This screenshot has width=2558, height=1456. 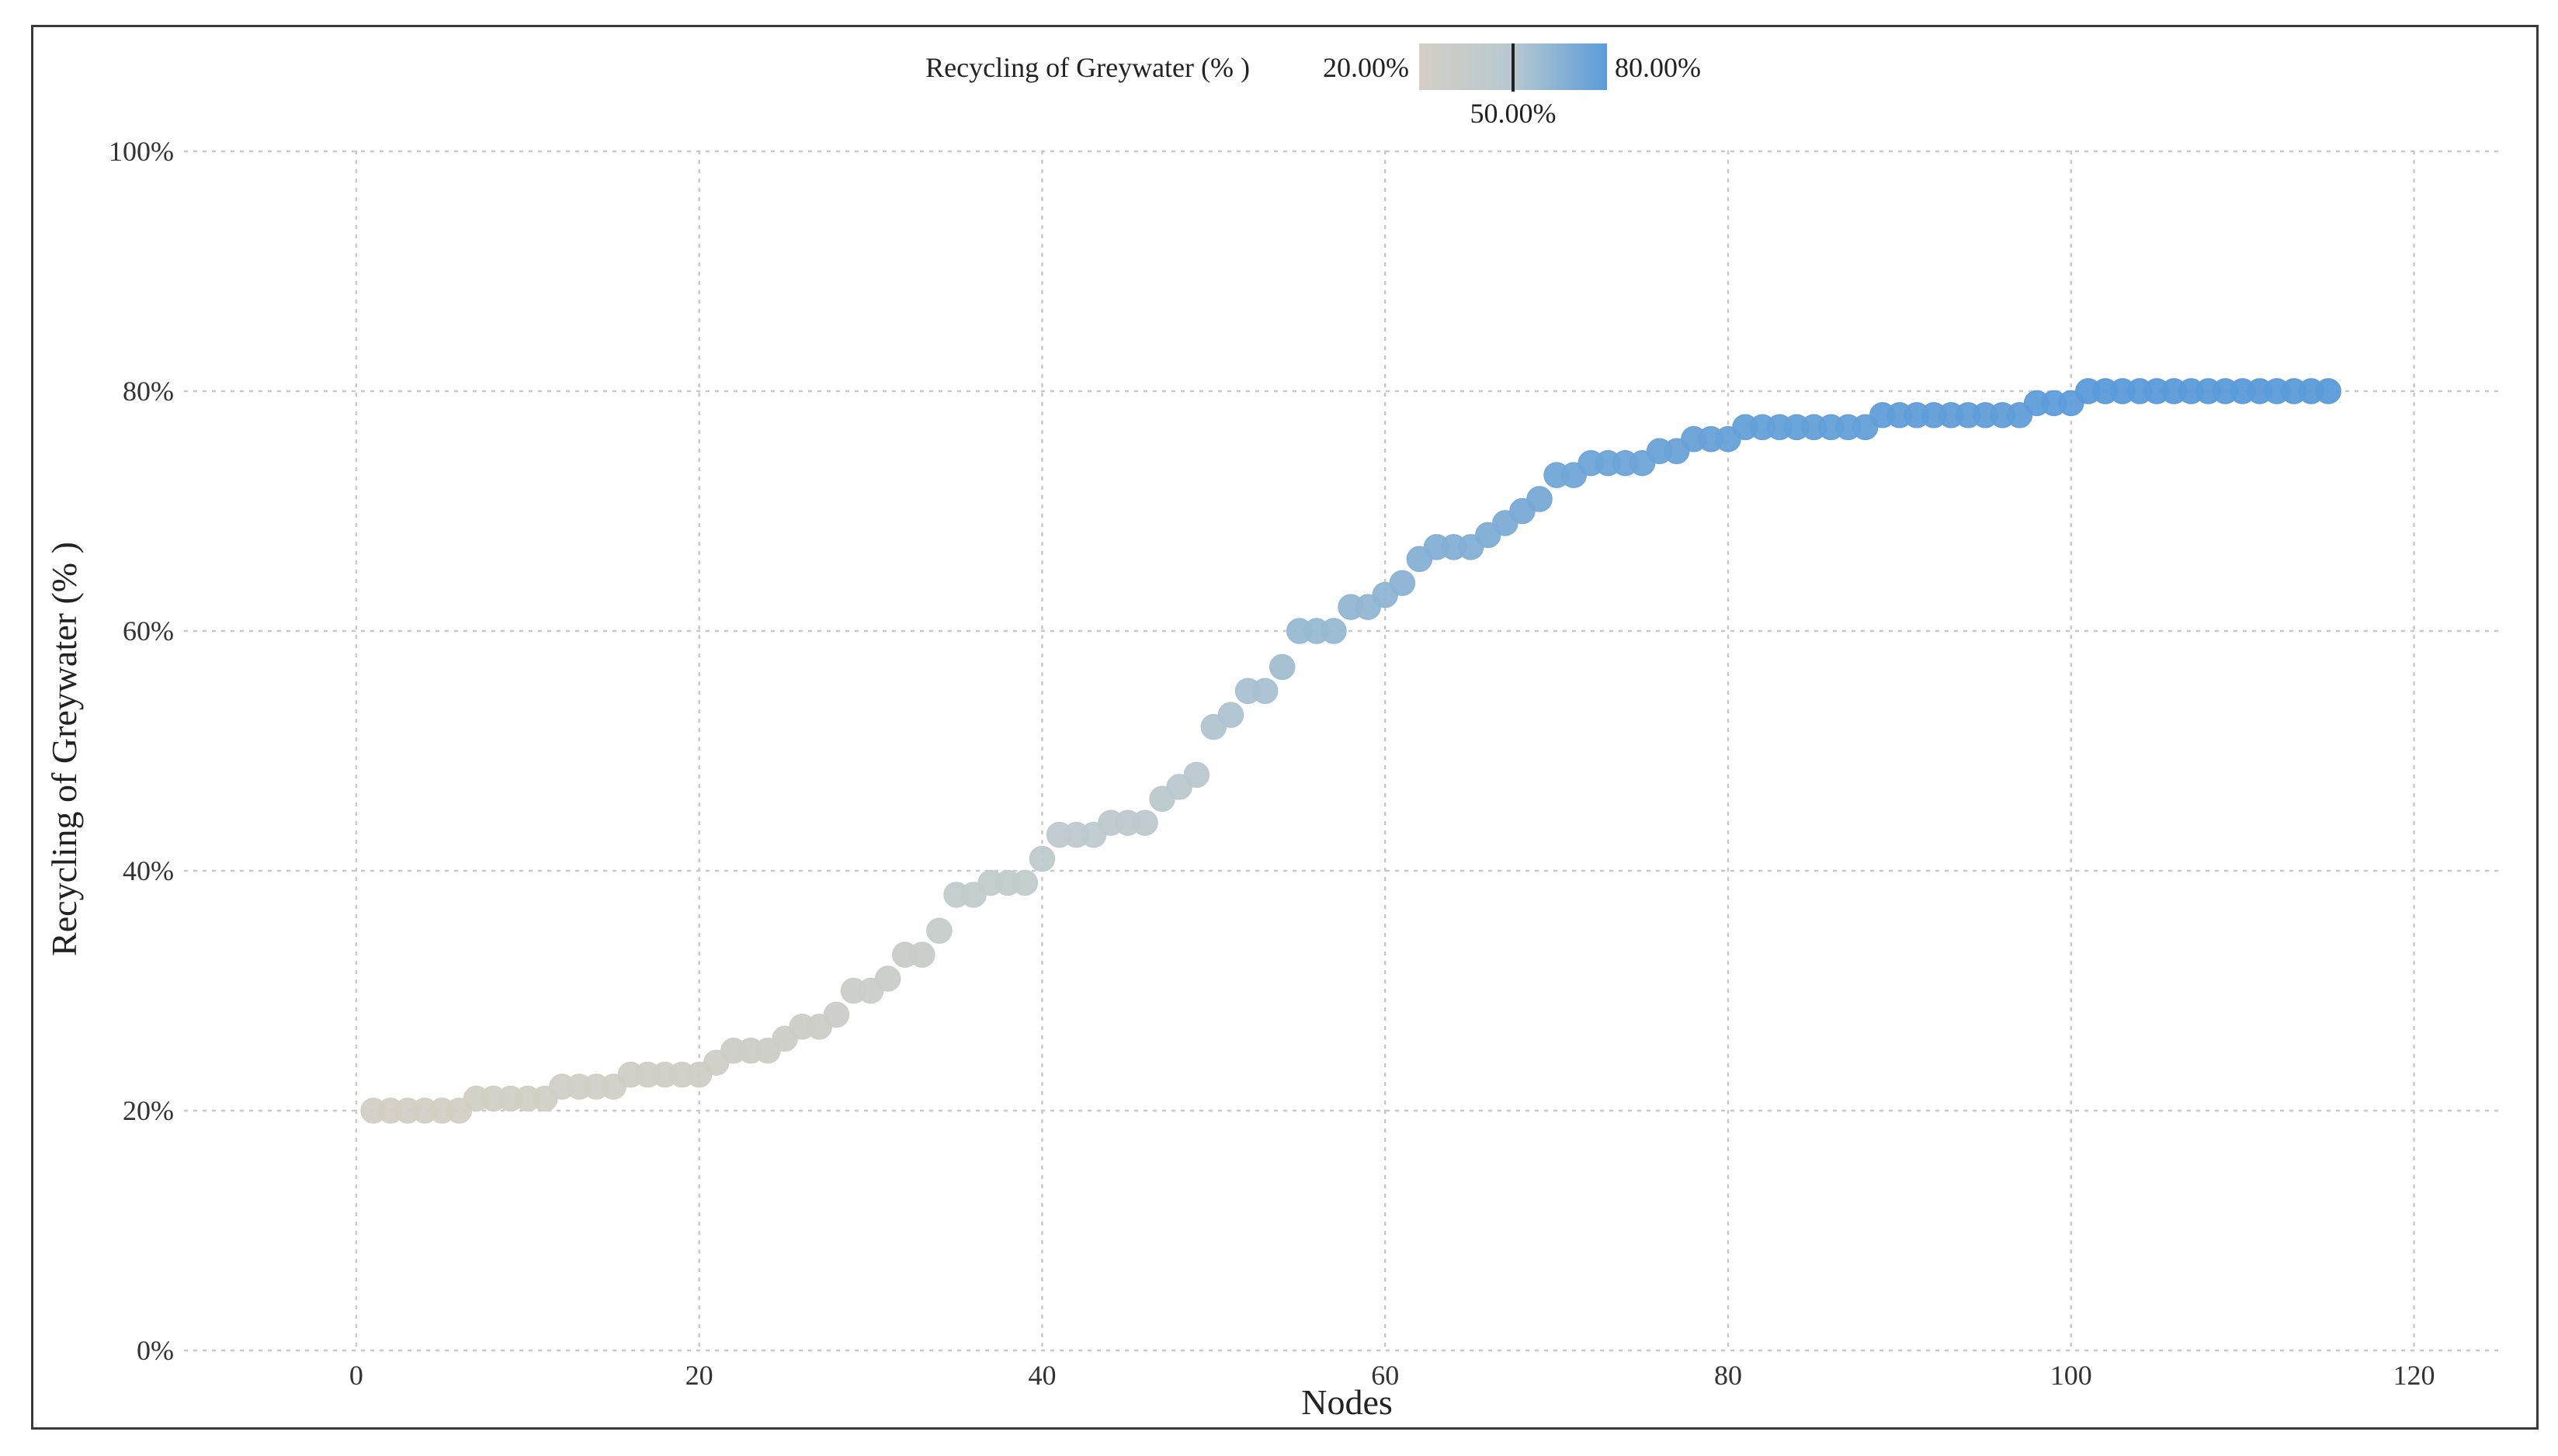 I want to click on y-axis-title: Recycling of Greywater (% ), so click(x=64, y=749).